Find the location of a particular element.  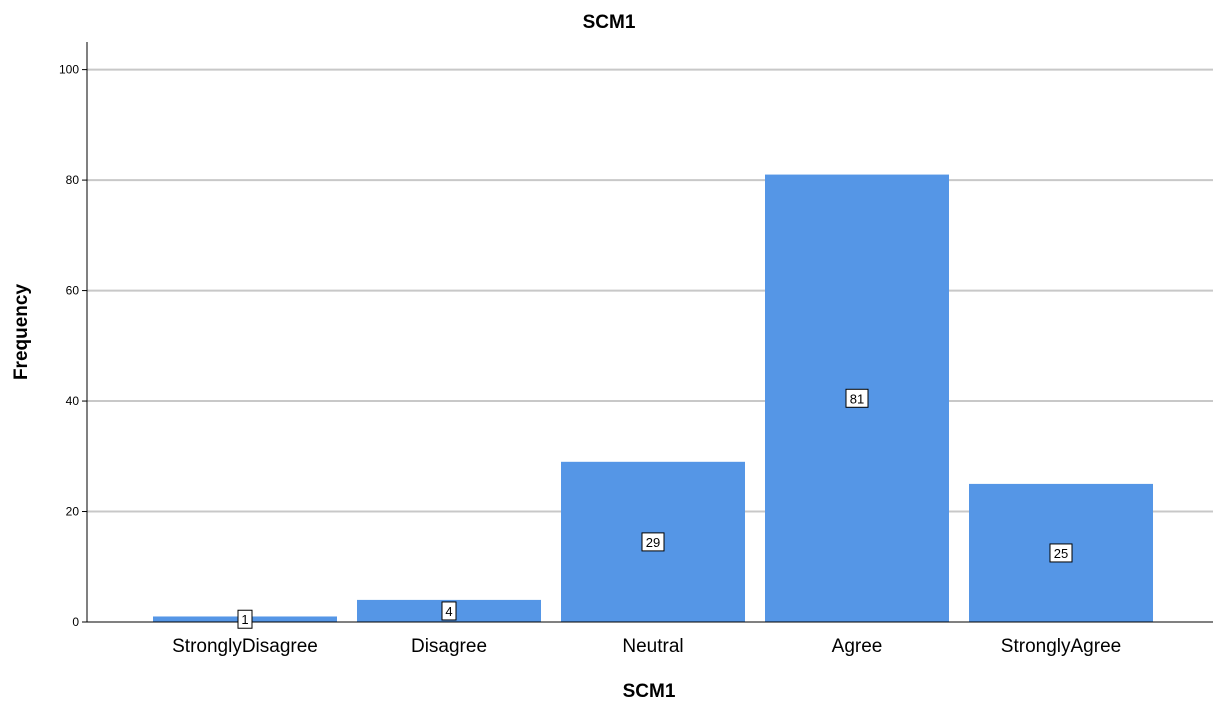

data-label: 29 is located at coordinates (653, 542).